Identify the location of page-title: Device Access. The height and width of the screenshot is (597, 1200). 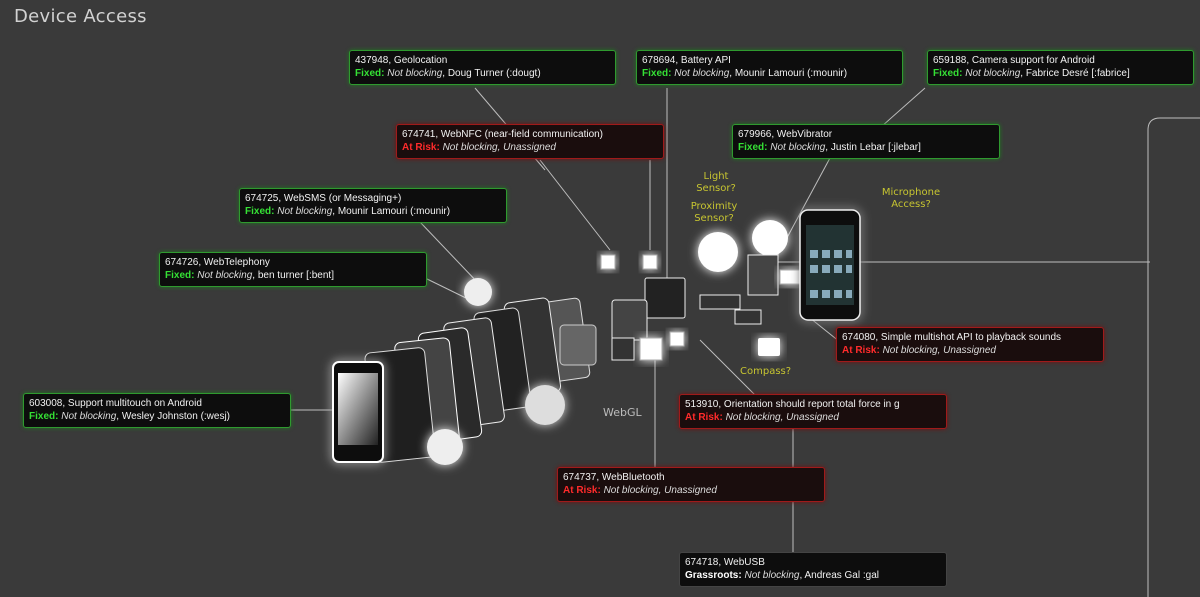
(80, 16).